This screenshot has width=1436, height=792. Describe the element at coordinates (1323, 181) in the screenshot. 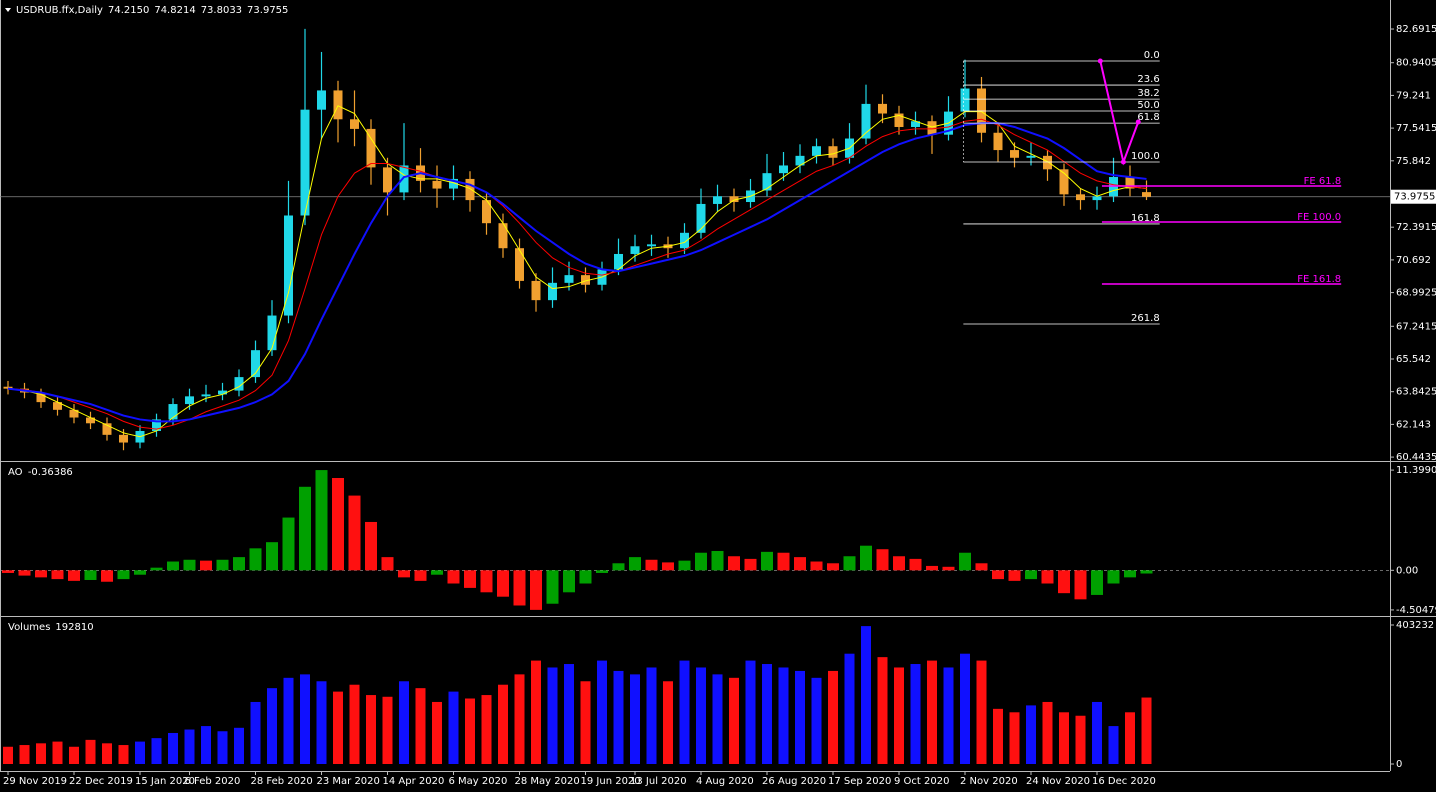

I see `expansion-label: FE 61.8` at that location.